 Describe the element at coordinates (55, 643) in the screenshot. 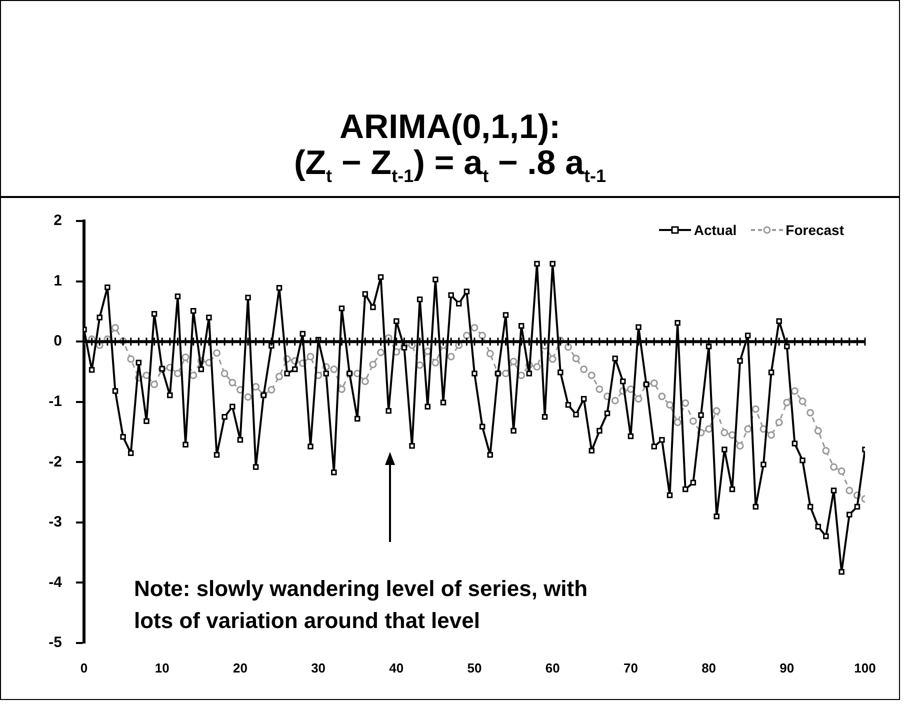

I see `y-tick-label: -5` at that location.